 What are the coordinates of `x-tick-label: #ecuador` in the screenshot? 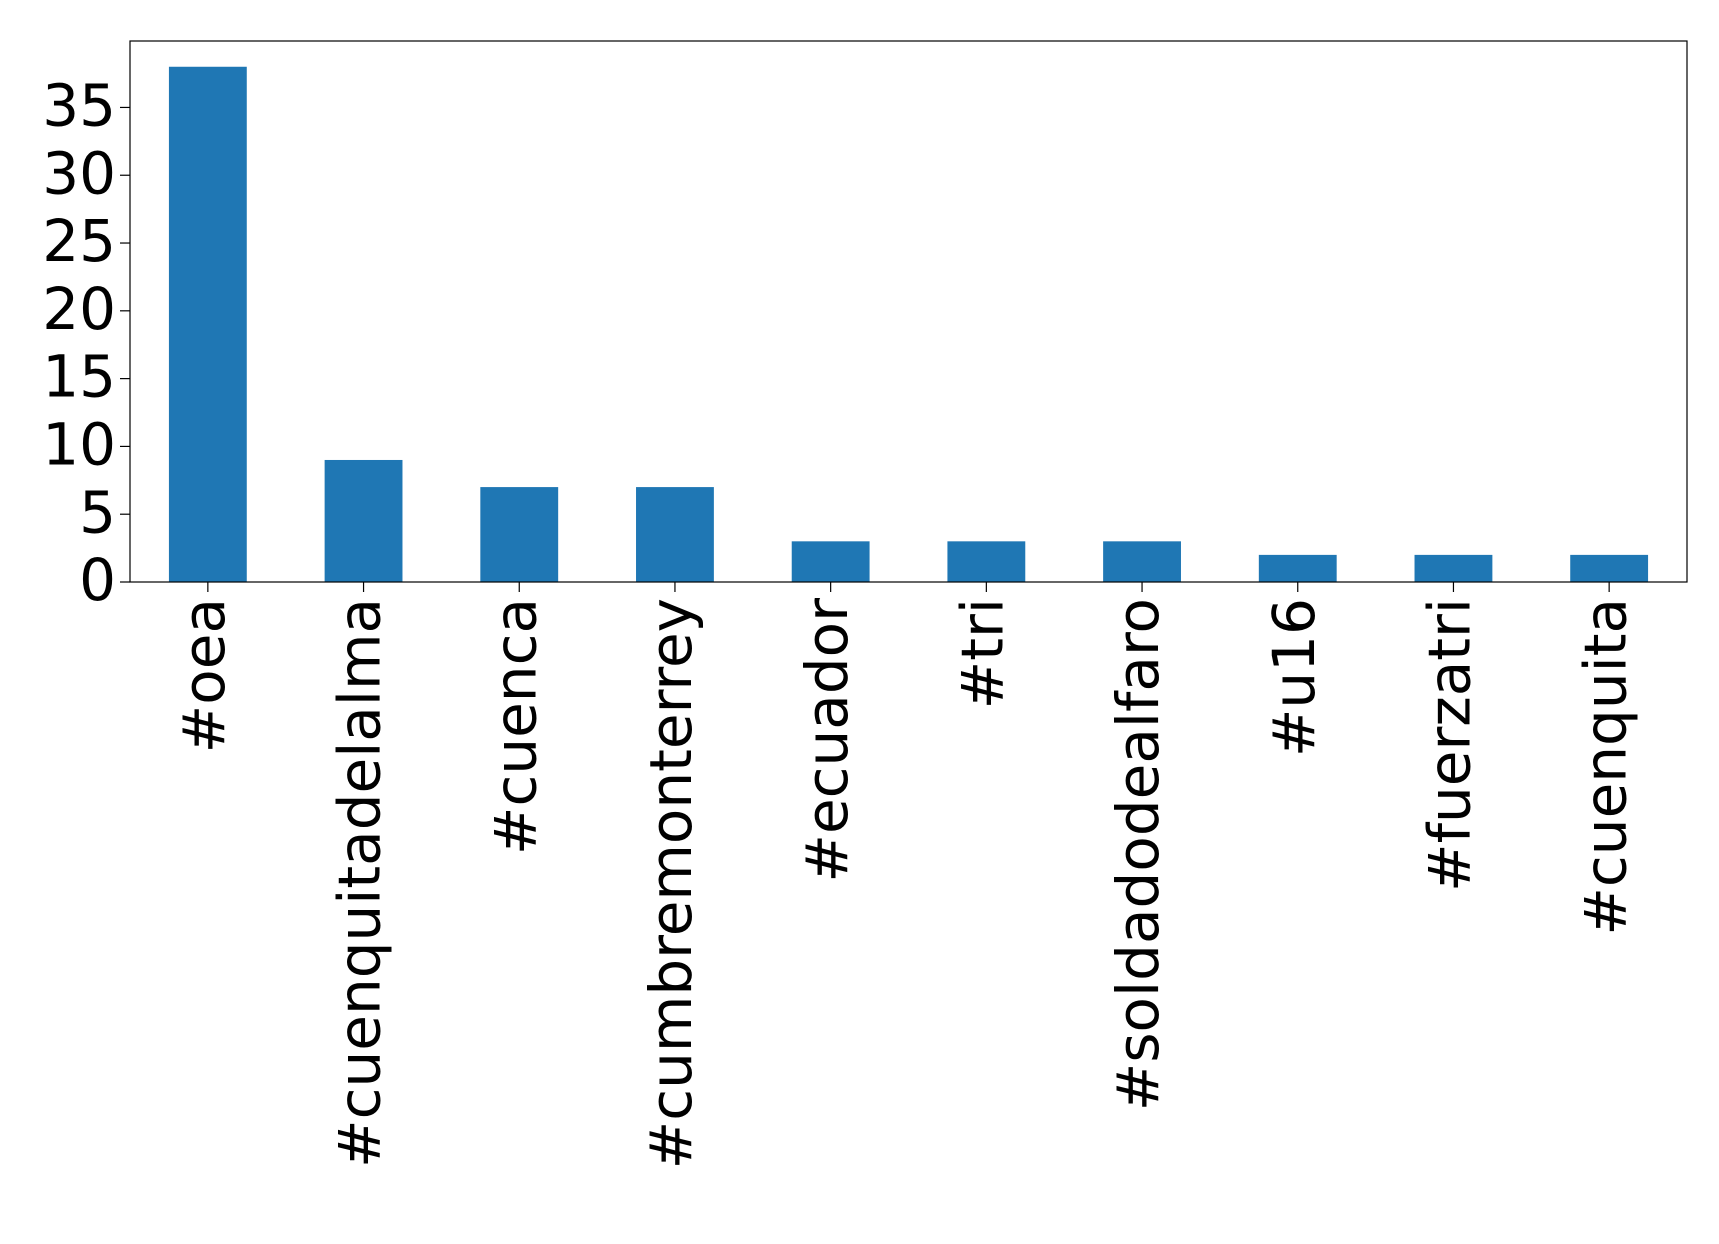 It's located at (827, 740).